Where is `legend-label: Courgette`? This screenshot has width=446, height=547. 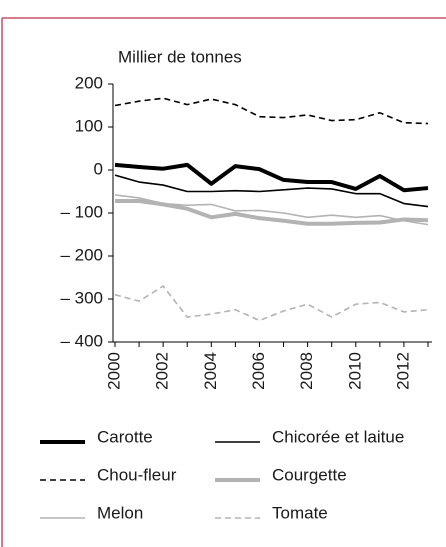 legend-label: Courgette is located at coordinates (309, 474).